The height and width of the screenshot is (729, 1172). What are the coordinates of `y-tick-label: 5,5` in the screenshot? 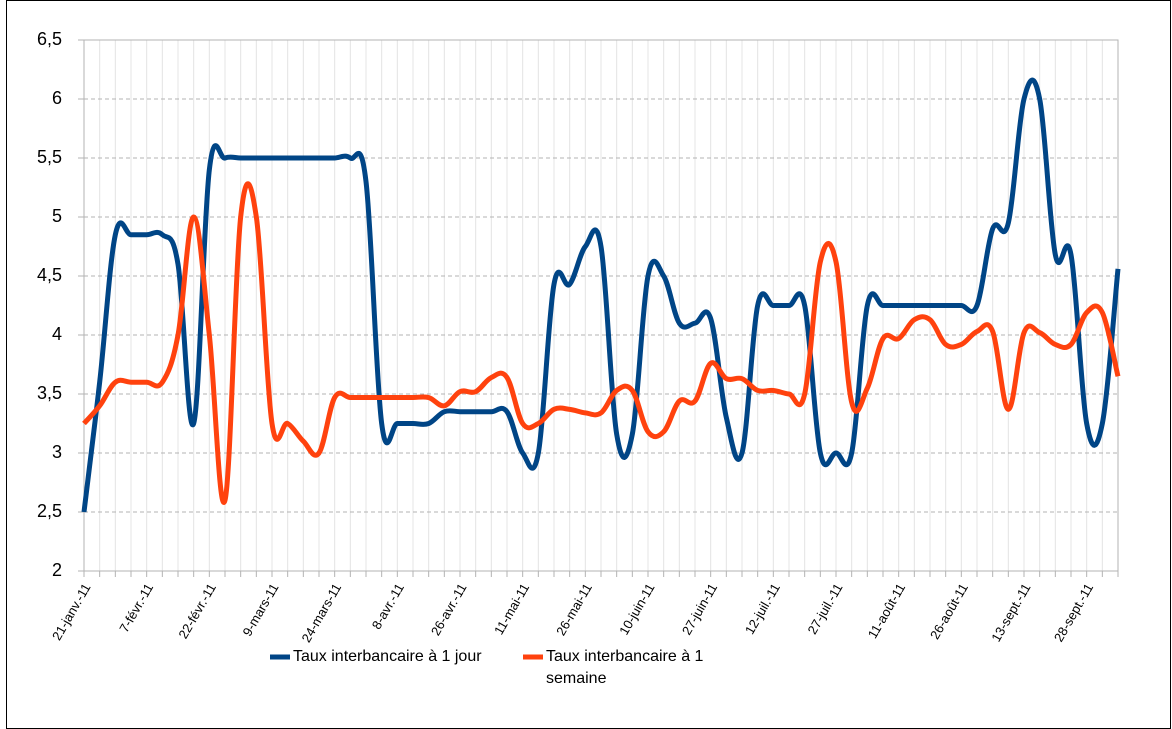 It's located at (49, 157).